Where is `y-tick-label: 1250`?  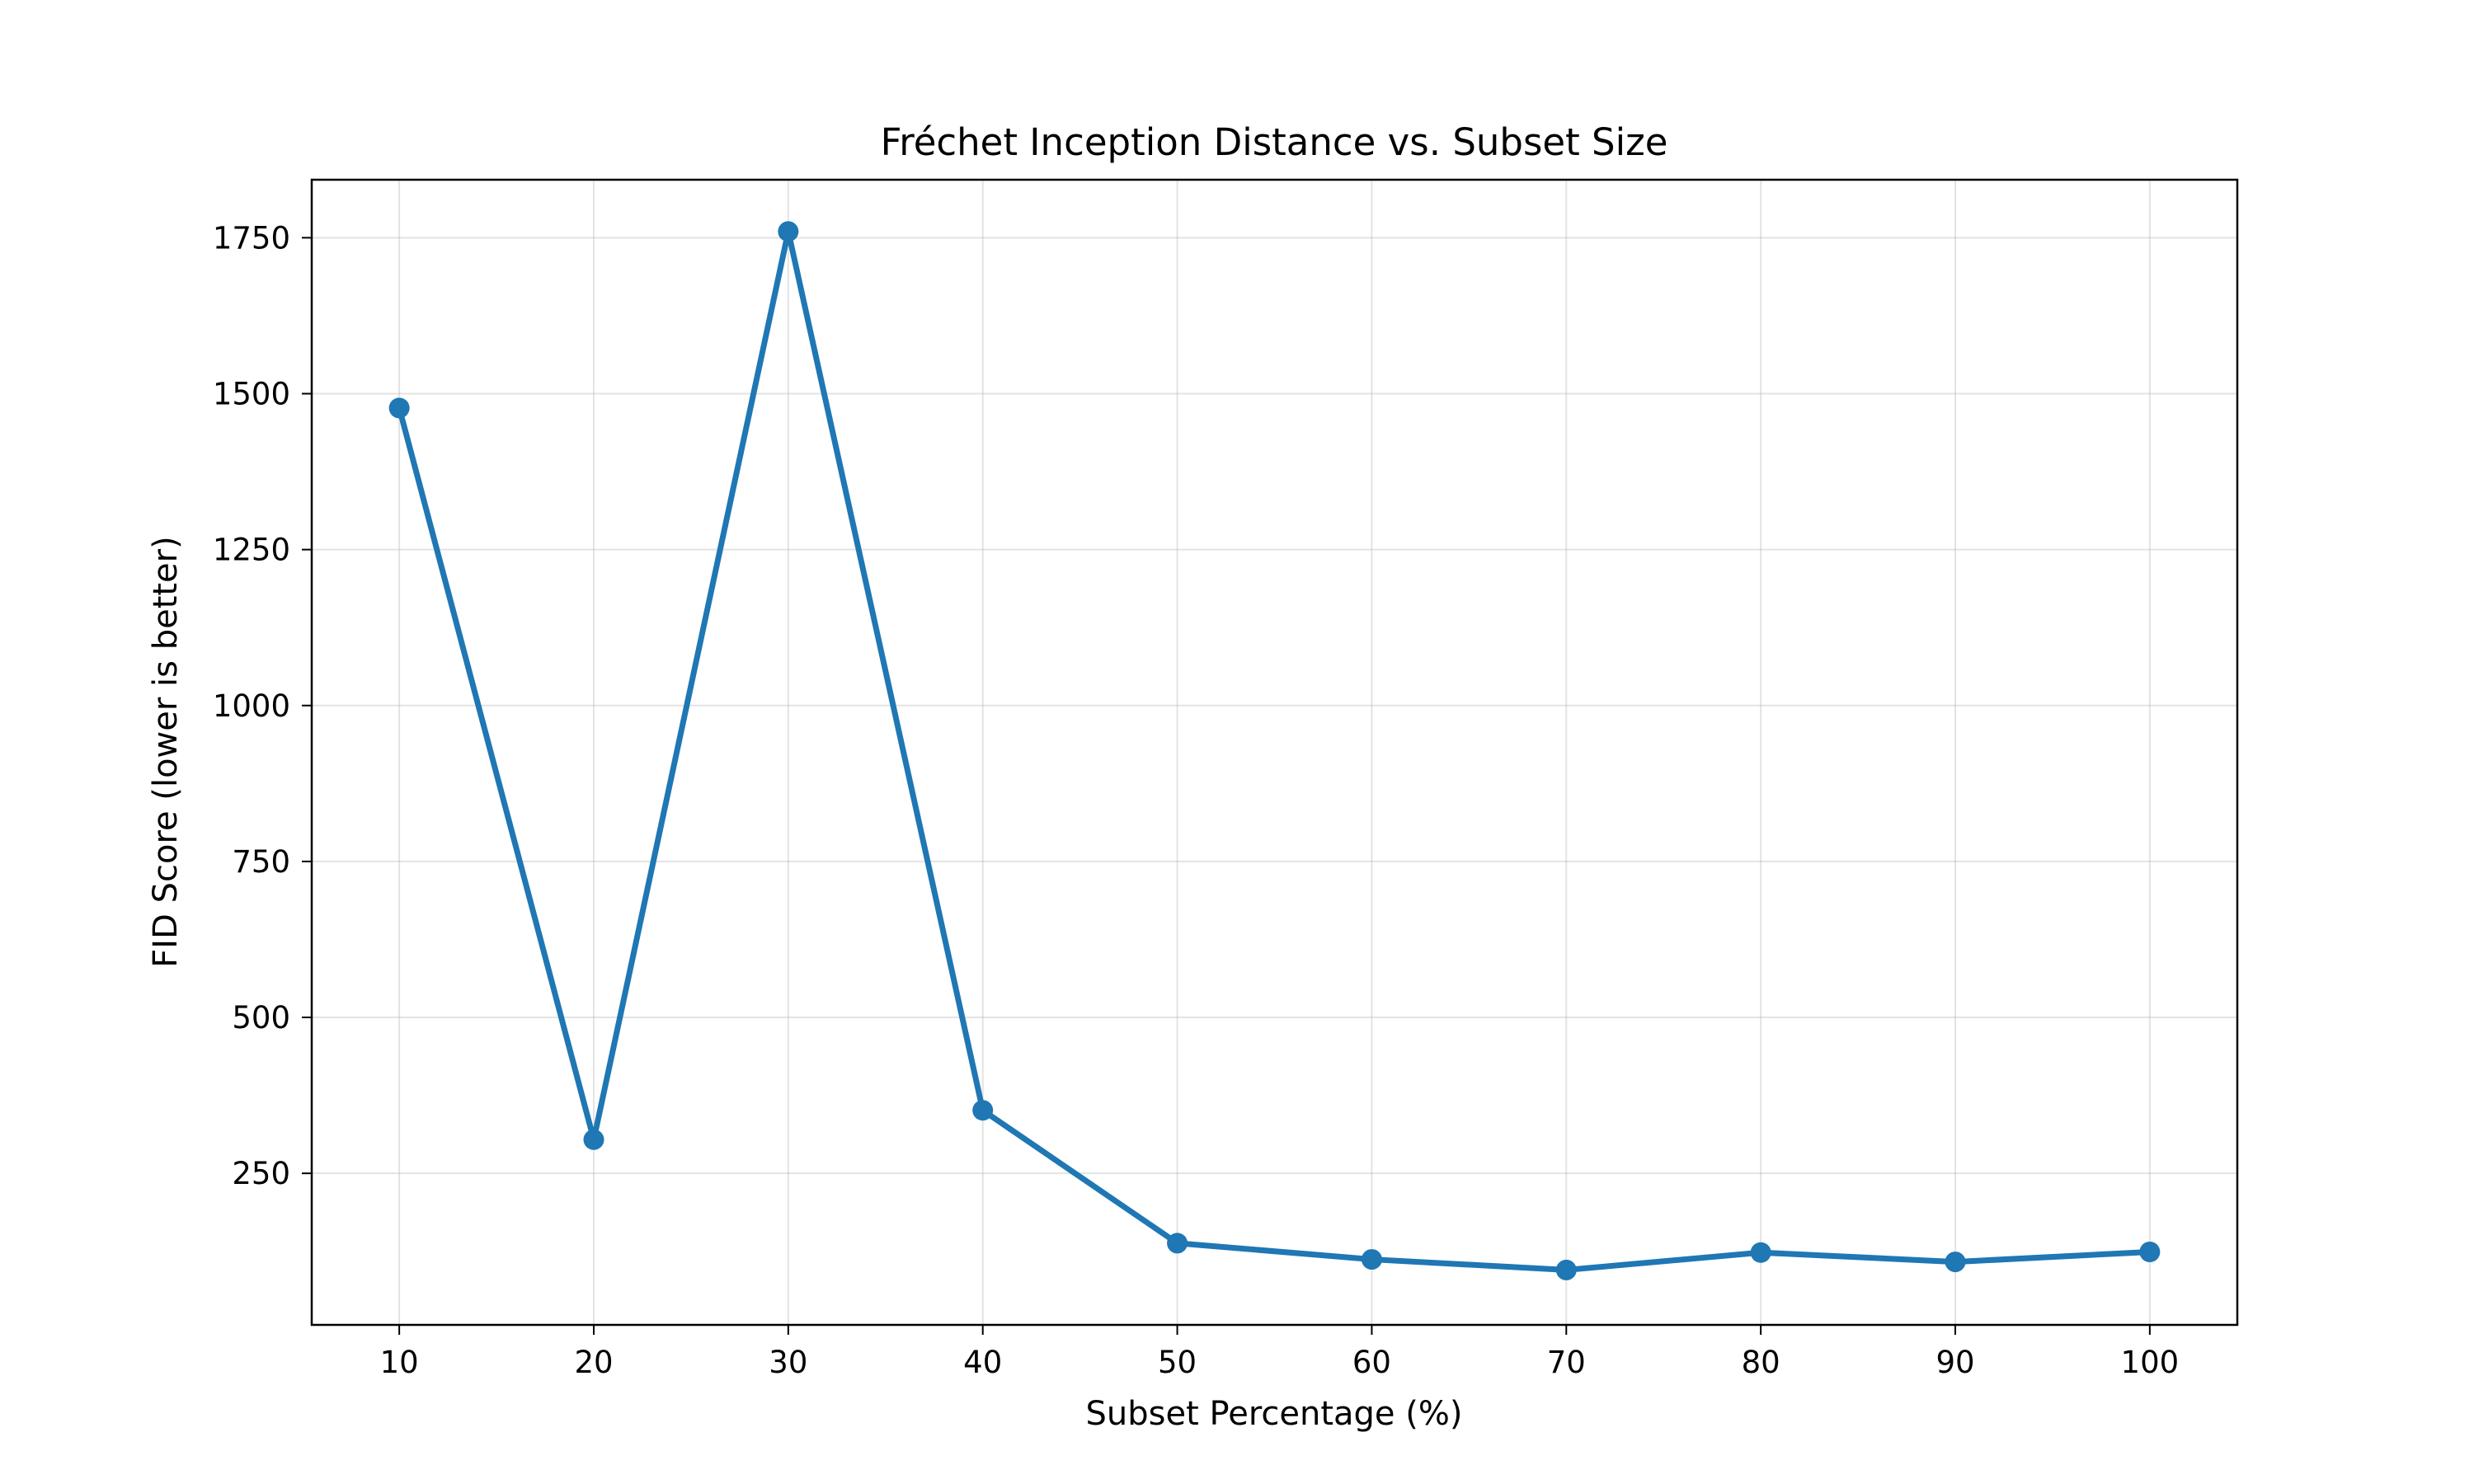 y-tick-label: 1250 is located at coordinates (251, 550).